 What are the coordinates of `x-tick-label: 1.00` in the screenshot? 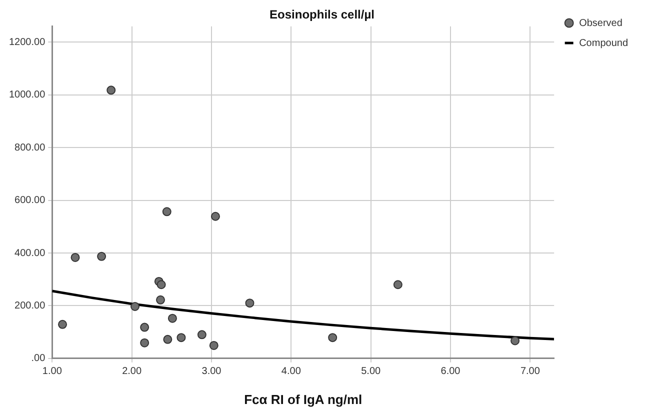 It's located at (52, 372).